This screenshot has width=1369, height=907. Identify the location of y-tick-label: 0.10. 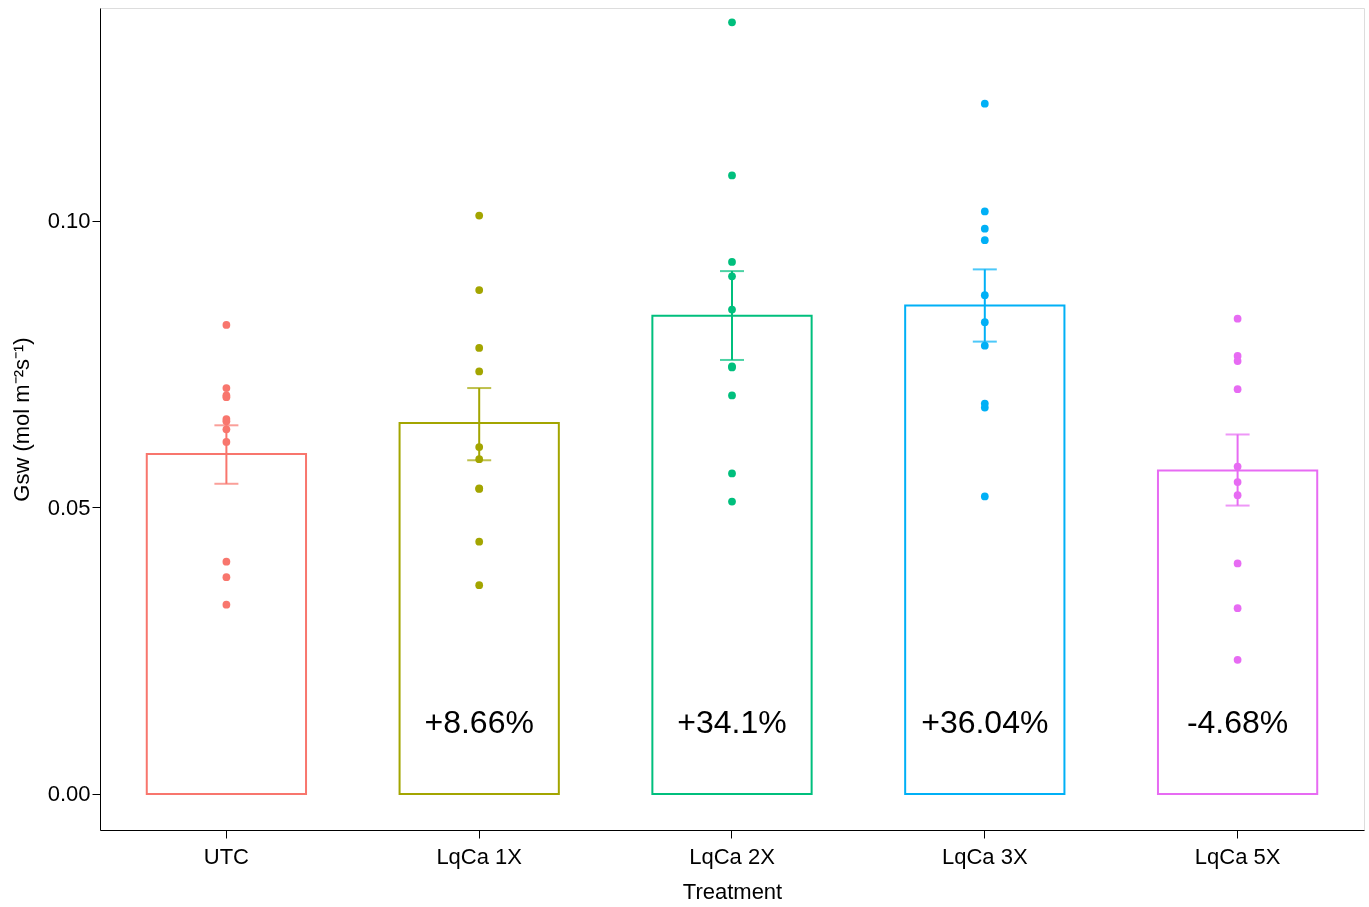
(69, 221).